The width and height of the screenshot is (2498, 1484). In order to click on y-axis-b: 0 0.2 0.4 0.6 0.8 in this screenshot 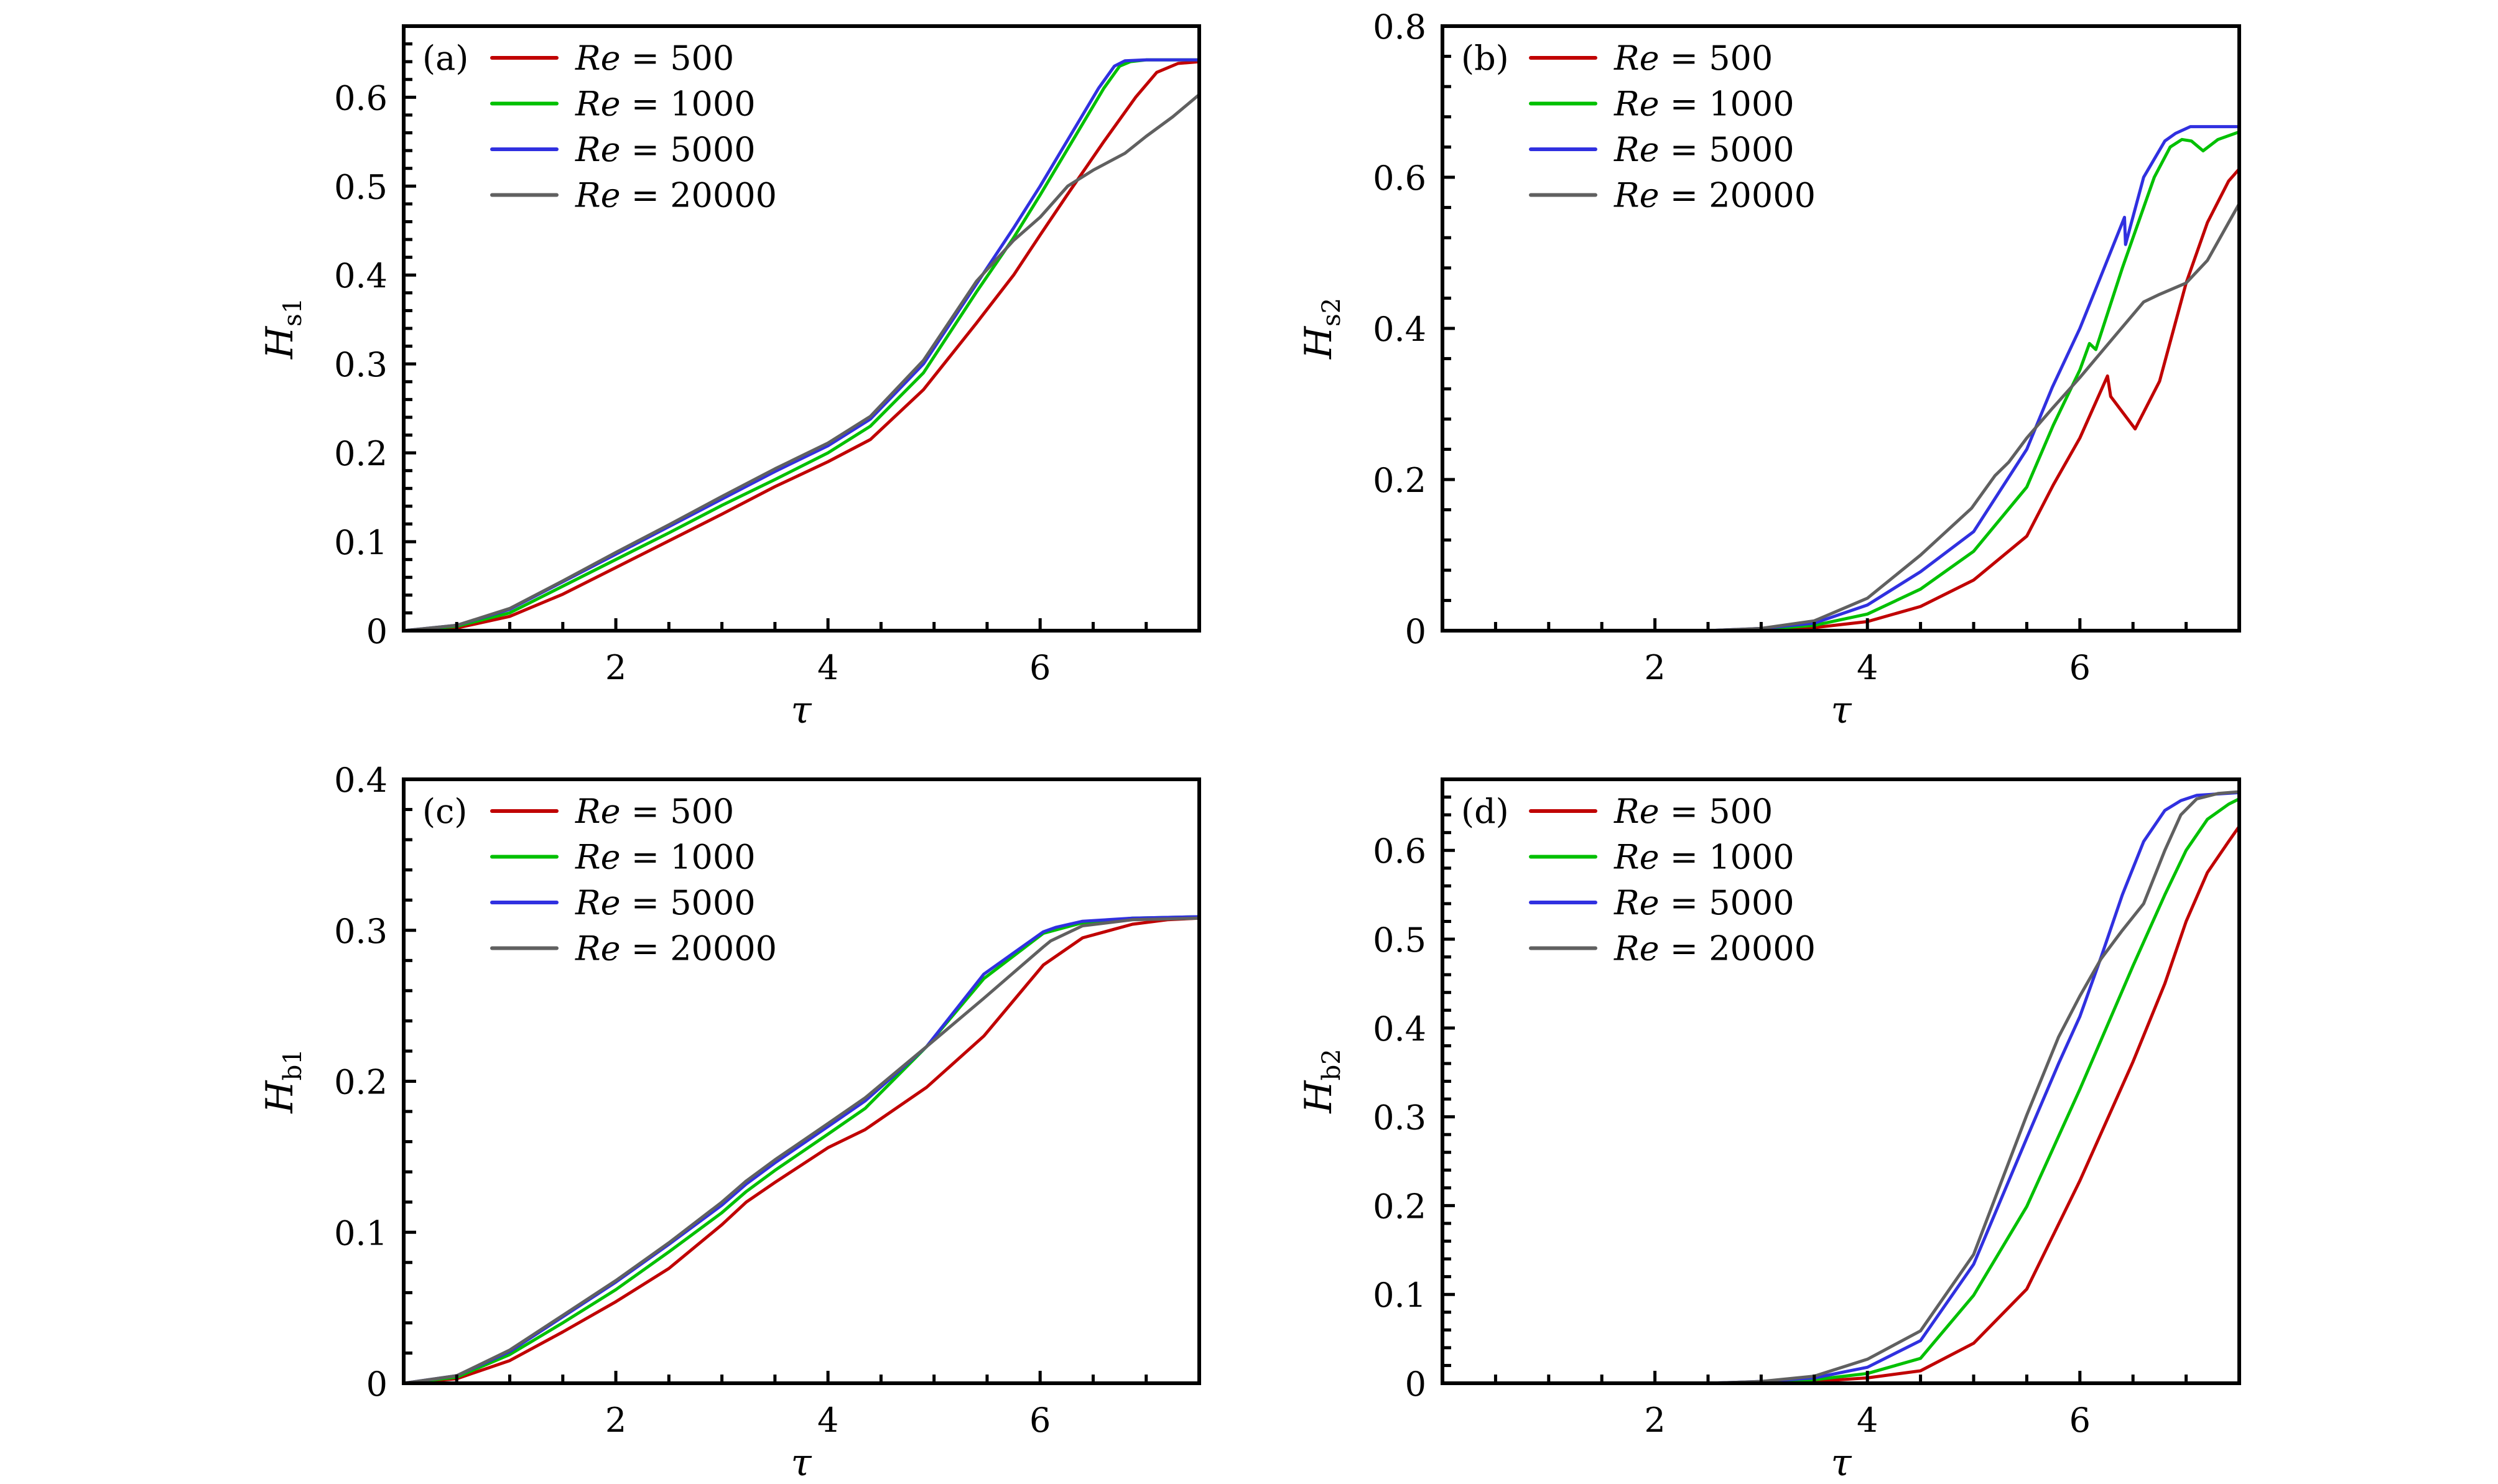, I will do `click(1414, 329)`.